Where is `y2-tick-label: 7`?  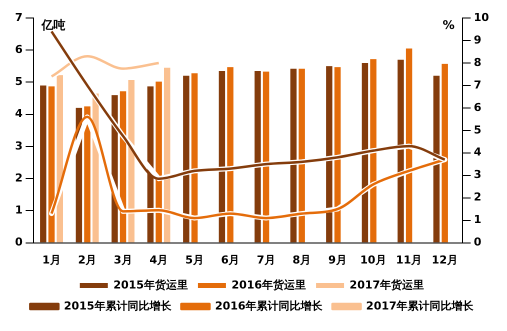
y2-tick-label: 7 is located at coordinates (478, 85).